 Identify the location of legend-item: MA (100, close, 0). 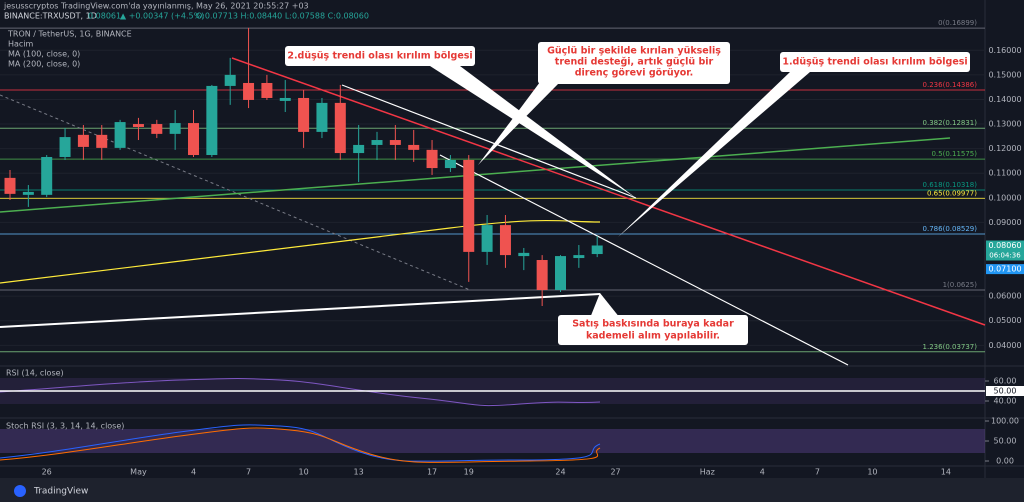
(44, 54).